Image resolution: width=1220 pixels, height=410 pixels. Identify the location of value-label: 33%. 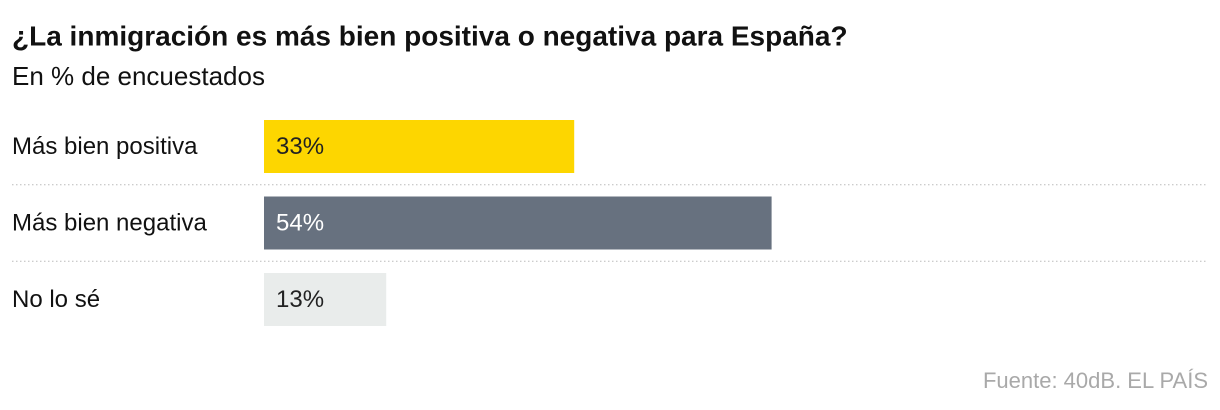
(300, 146).